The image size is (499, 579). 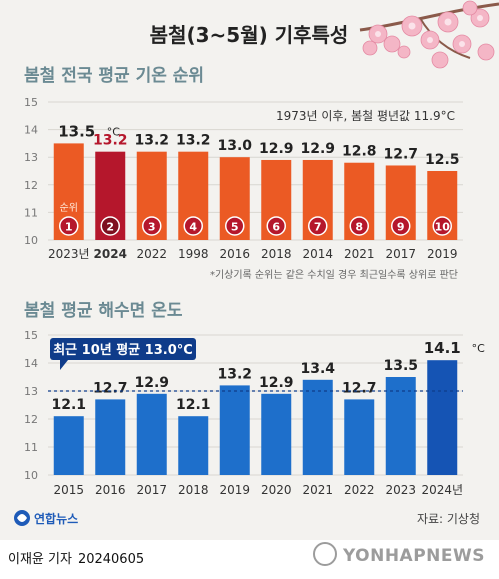 What do you see at coordinates (31, 391) in the screenshot?
I see `chart-2-ytick-label: 13` at bounding box center [31, 391].